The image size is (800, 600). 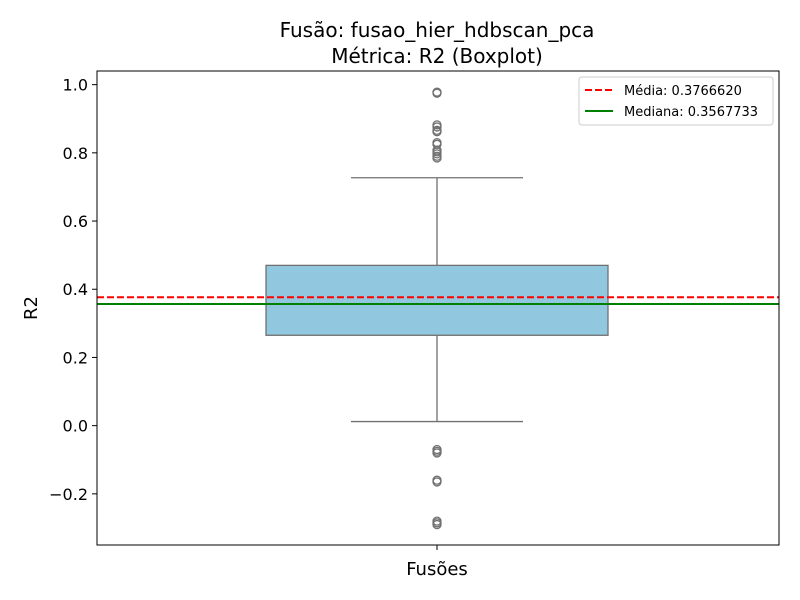 I want to click on chart-subtitle: Métrica: R2 (Boxplot), so click(x=437, y=56).